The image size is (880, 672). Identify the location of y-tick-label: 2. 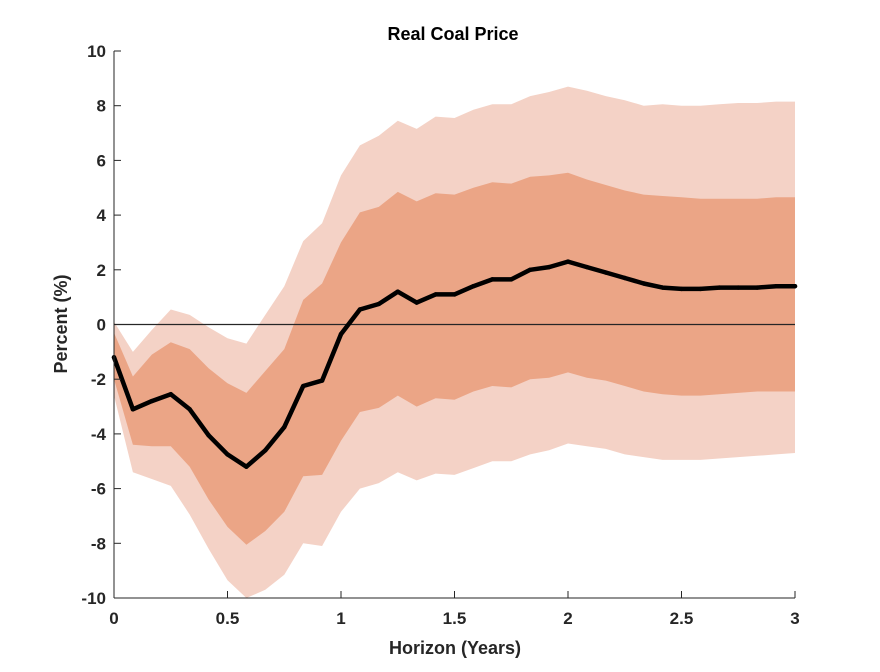
(101, 270).